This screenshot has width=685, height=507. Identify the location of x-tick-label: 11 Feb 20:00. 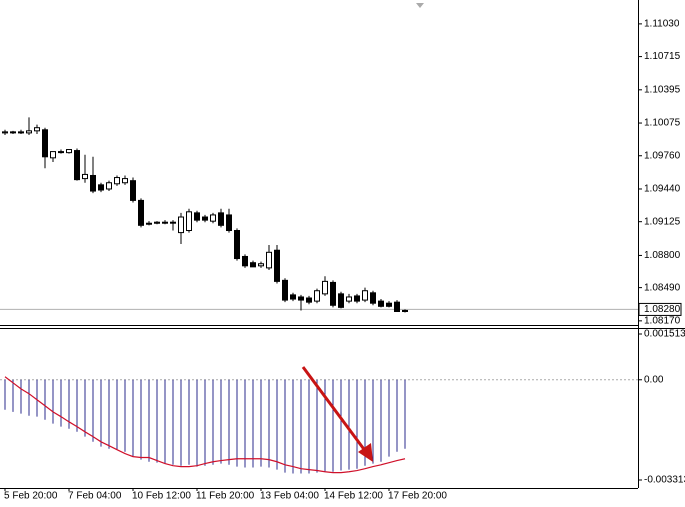
(225, 496).